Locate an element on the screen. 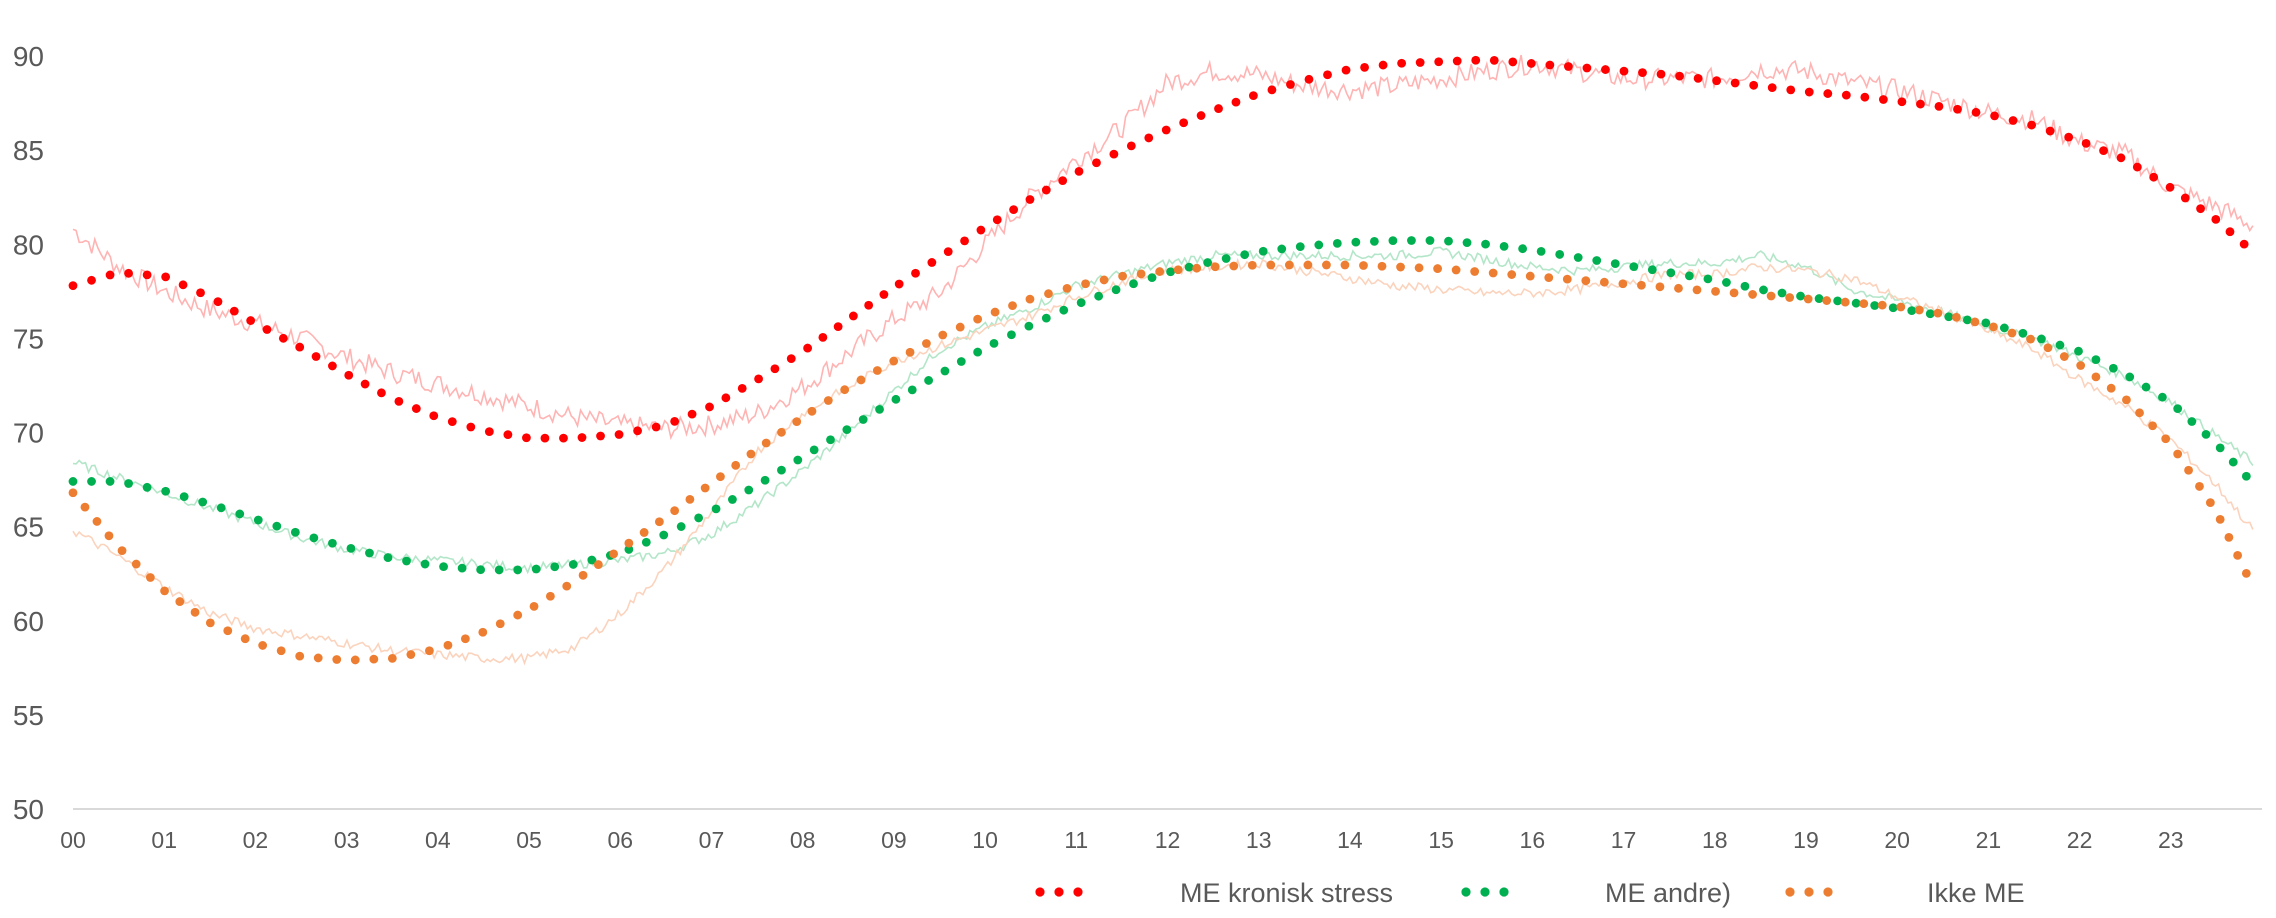 This screenshot has width=2276, height=918. x-tick-label: 07 is located at coordinates (712, 840).